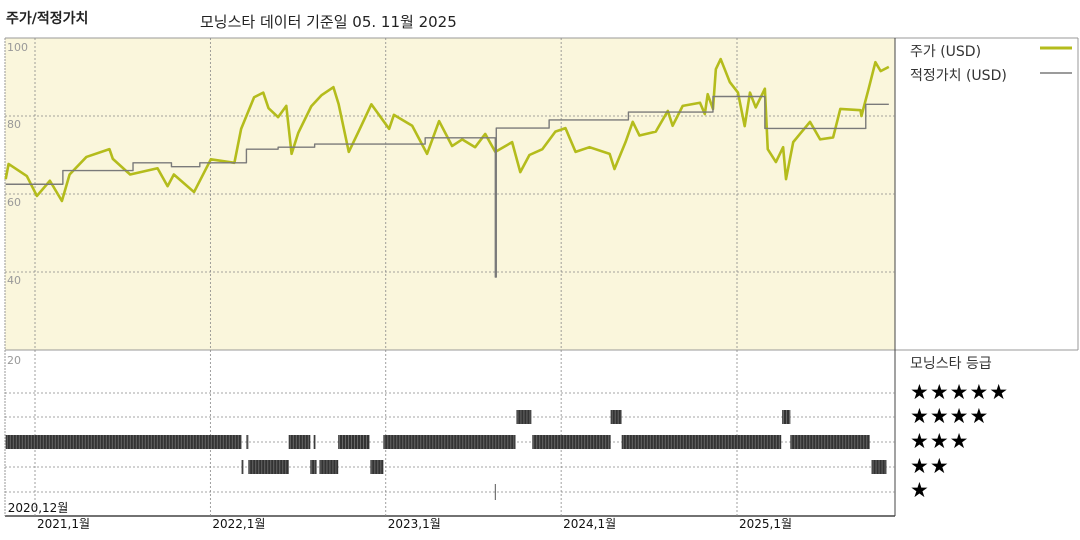  I want to click on rating-row-3-stars: ★★★, so click(940, 441).